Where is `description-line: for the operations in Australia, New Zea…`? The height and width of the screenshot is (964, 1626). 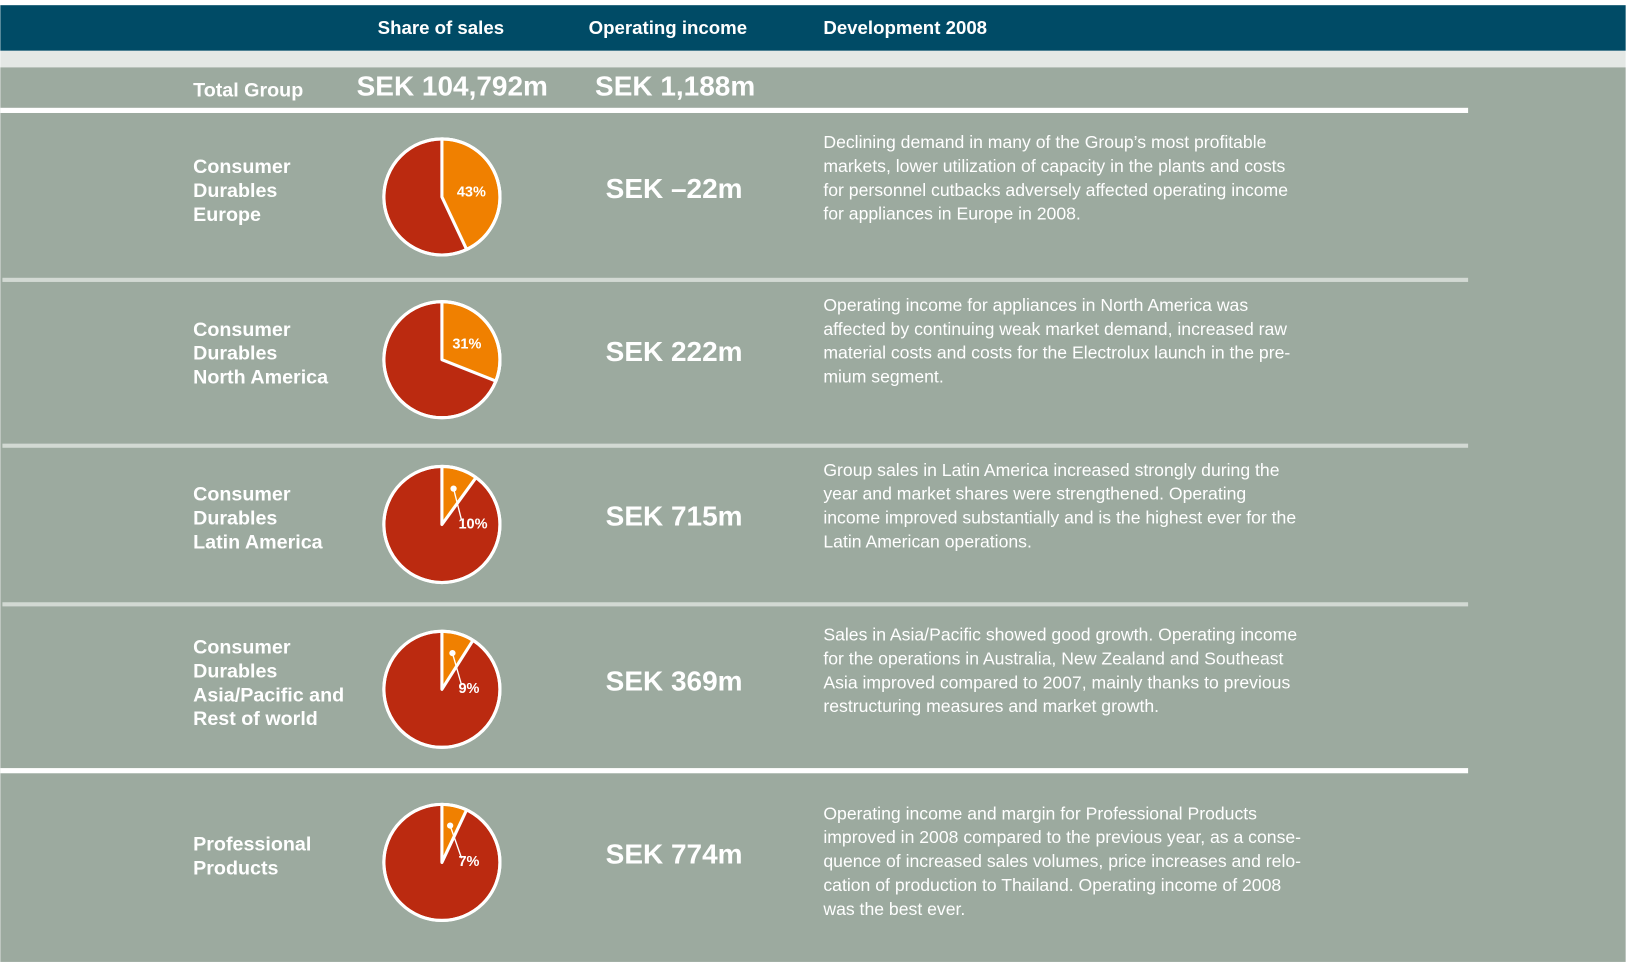
description-line: for the operations in Australia, New Zea… is located at coordinates (1053, 658).